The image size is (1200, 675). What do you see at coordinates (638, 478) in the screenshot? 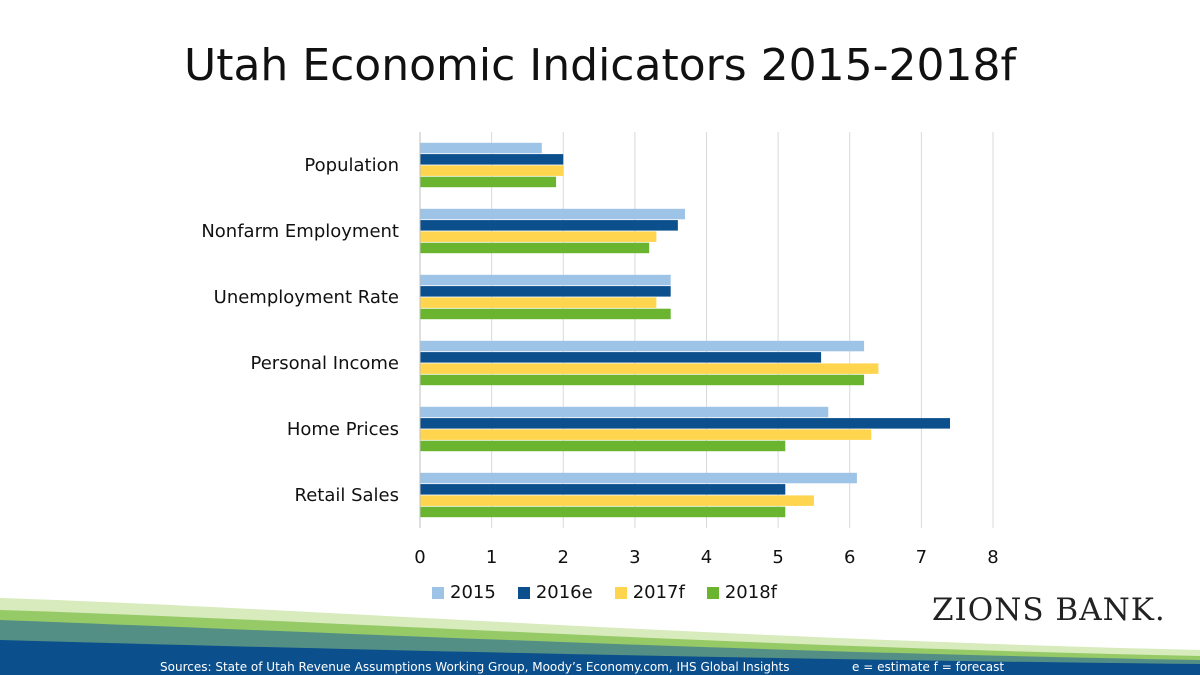
I see `bar-retail-sales-2015` at bounding box center [638, 478].